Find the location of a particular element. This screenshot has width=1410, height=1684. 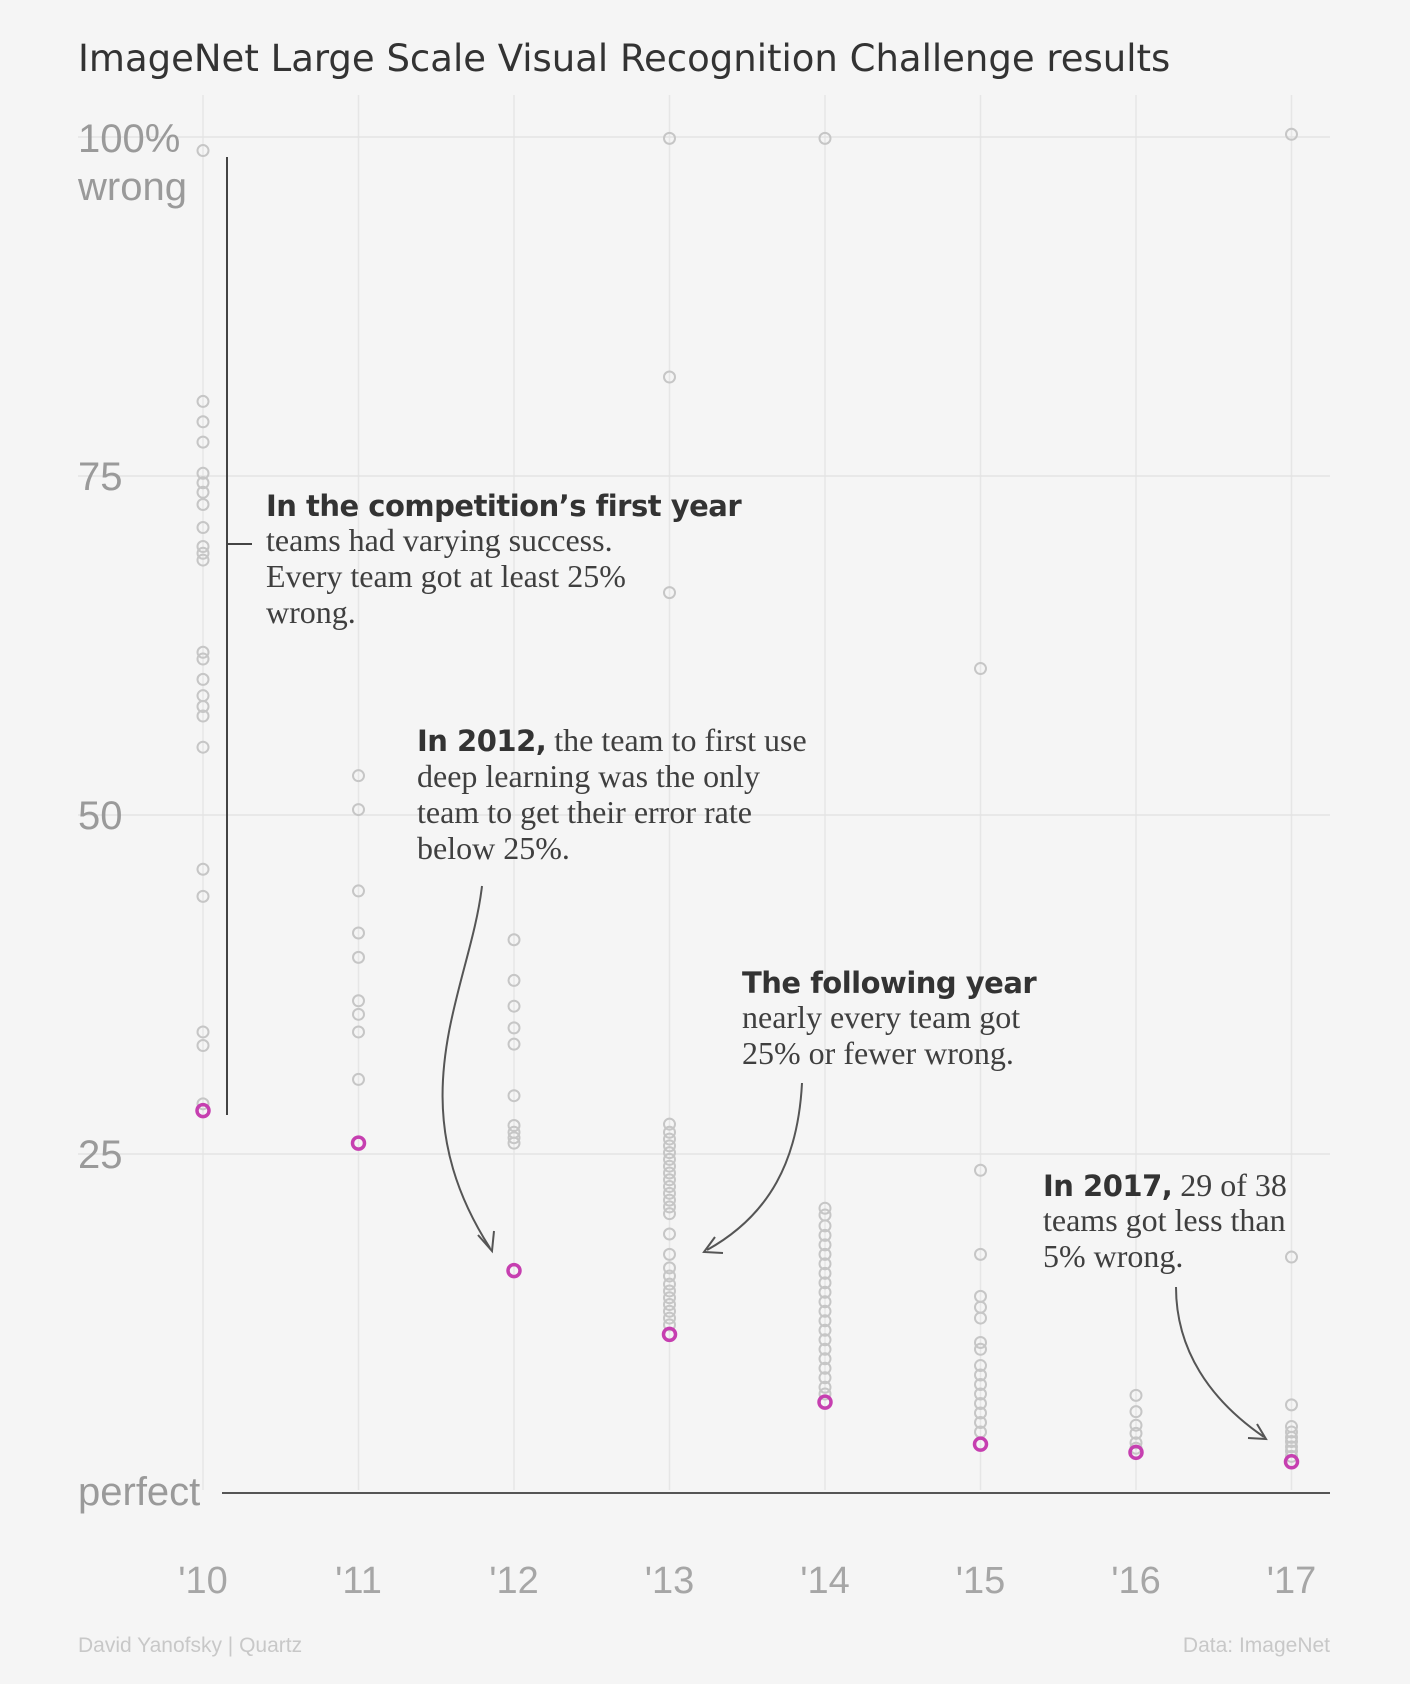

annotation-first-year-heading: In the competition’s first year is located at coordinates (504, 506).